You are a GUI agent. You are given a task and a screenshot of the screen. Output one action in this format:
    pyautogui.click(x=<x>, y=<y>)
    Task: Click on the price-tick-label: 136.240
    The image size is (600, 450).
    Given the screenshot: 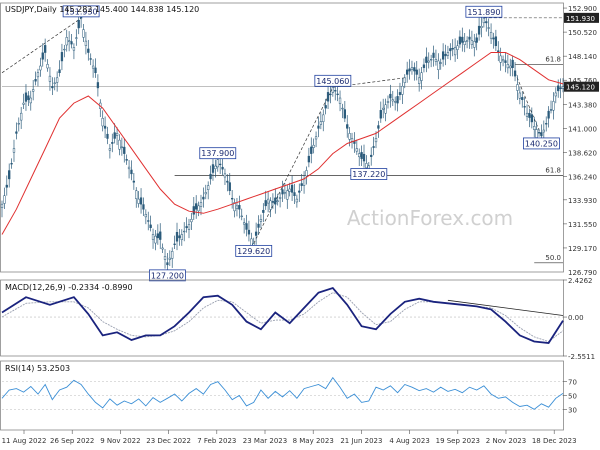 What is the action you would take?
    pyautogui.click(x=582, y=177)
    